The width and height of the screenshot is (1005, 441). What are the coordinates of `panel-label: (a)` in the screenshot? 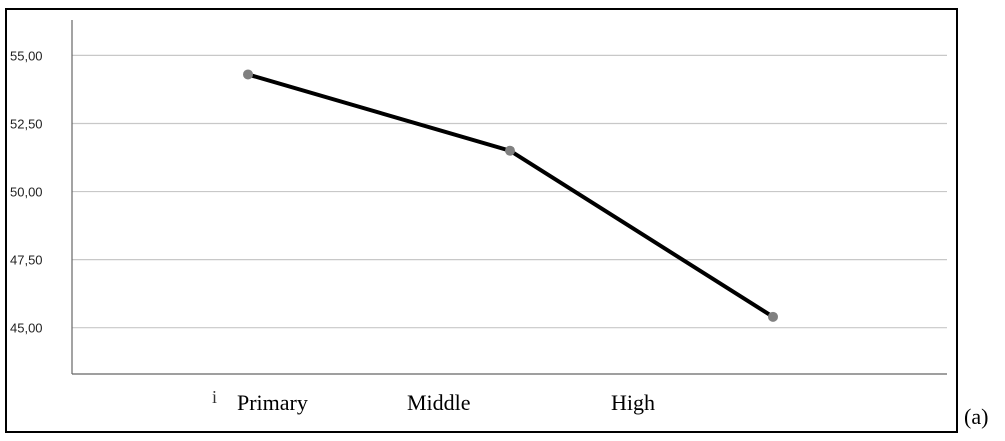 It's located at (976, 416).